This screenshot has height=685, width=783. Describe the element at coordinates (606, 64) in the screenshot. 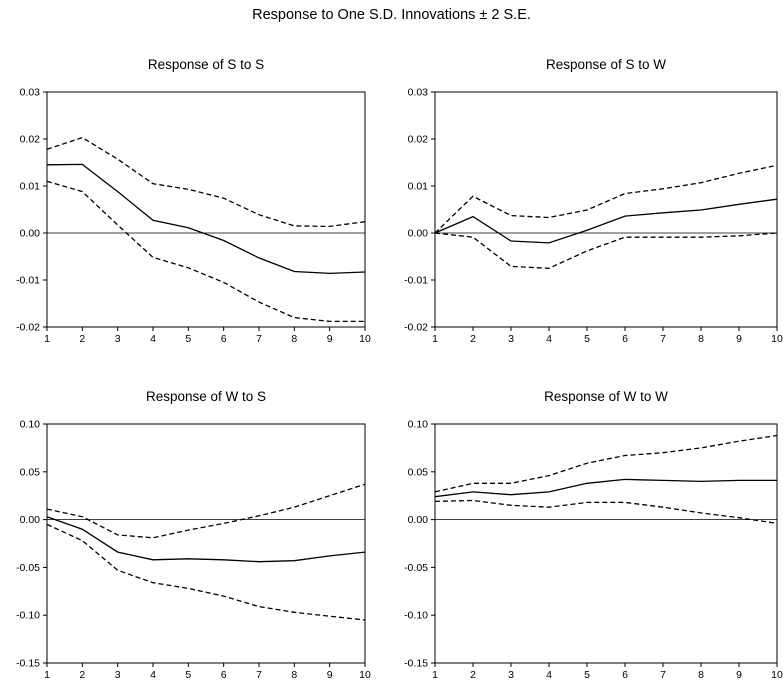

I see `panel-title: Response of S to W` at that location.